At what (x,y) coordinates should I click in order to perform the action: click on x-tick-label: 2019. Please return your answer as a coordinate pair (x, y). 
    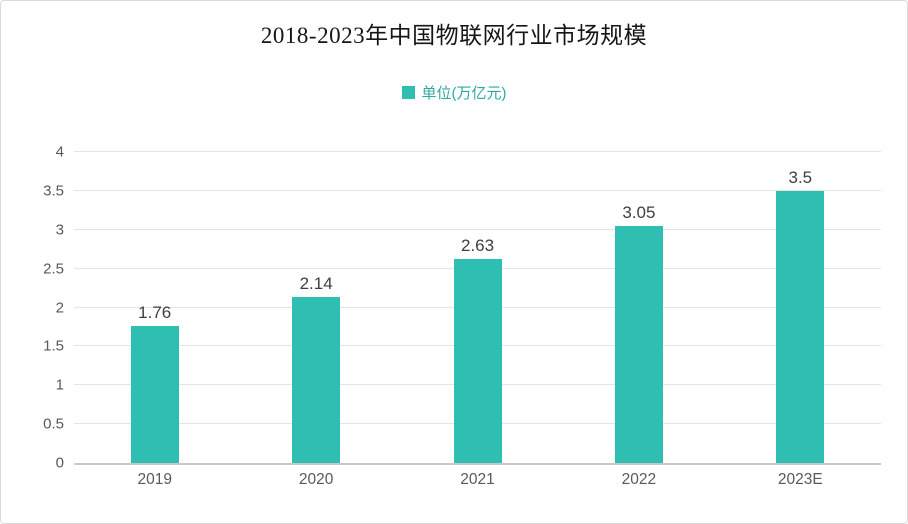
    Looking at the image, I should click on (154, 479).